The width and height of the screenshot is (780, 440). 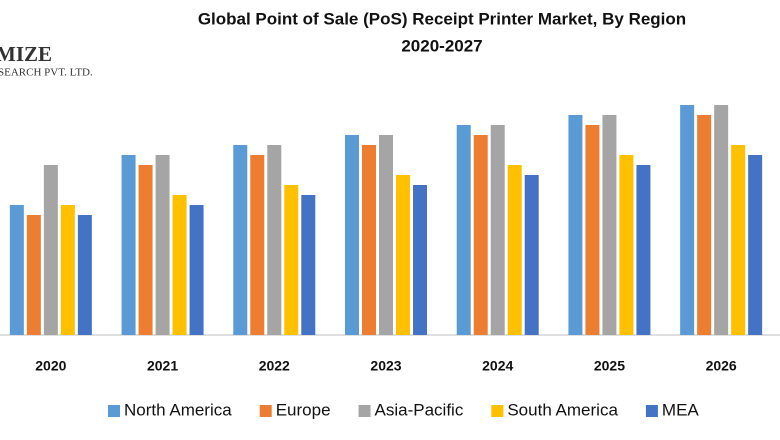 What do you see at coordinates (274, 366) in the screenshot?
I see `x-tick-label: 2022` at bounding box center [274, 366].